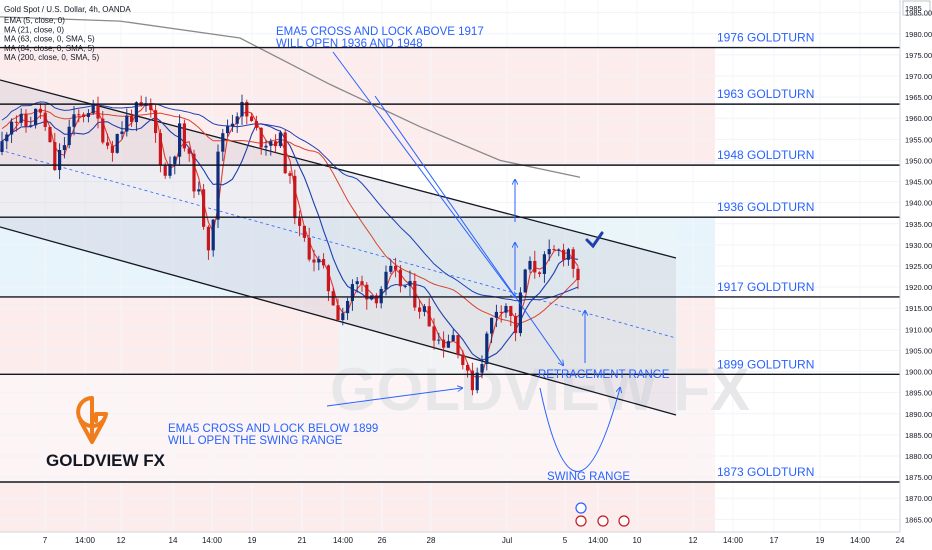 The image size is (932, 550). I want to click on goldview-logo: GOLDVIEW FX, so click(106, 433).